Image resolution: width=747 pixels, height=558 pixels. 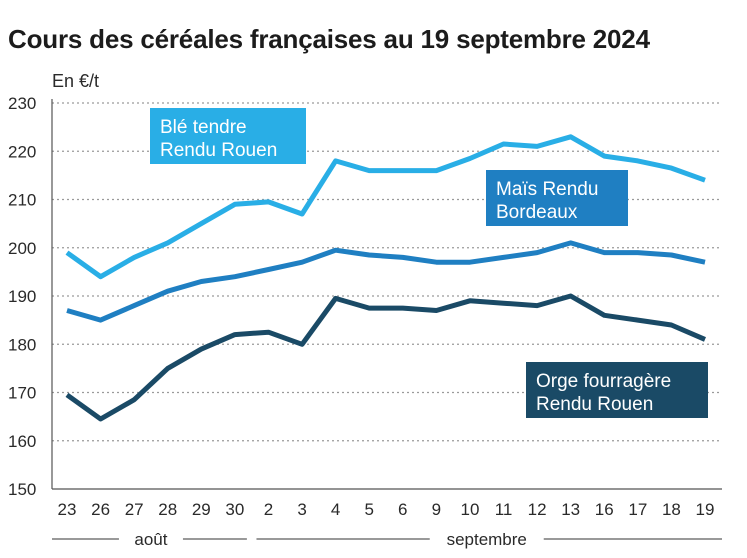 I want to click on series-label: Blé tendre, so click(x=203, y=127).